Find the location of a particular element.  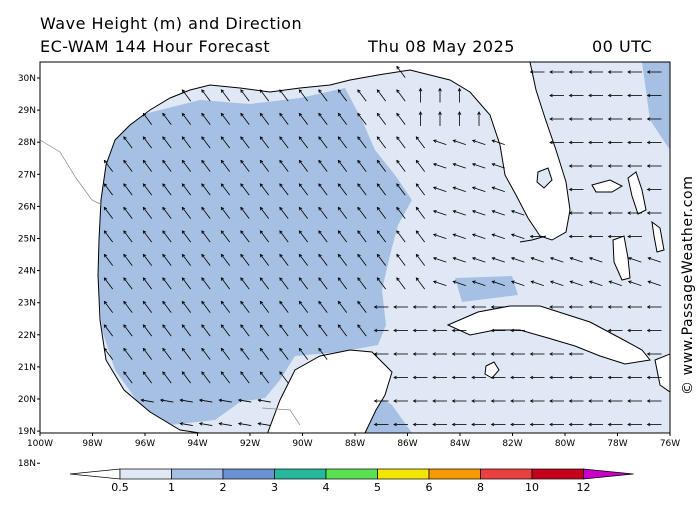

colorbar-label: 5 is located at coordinates (377, 487).